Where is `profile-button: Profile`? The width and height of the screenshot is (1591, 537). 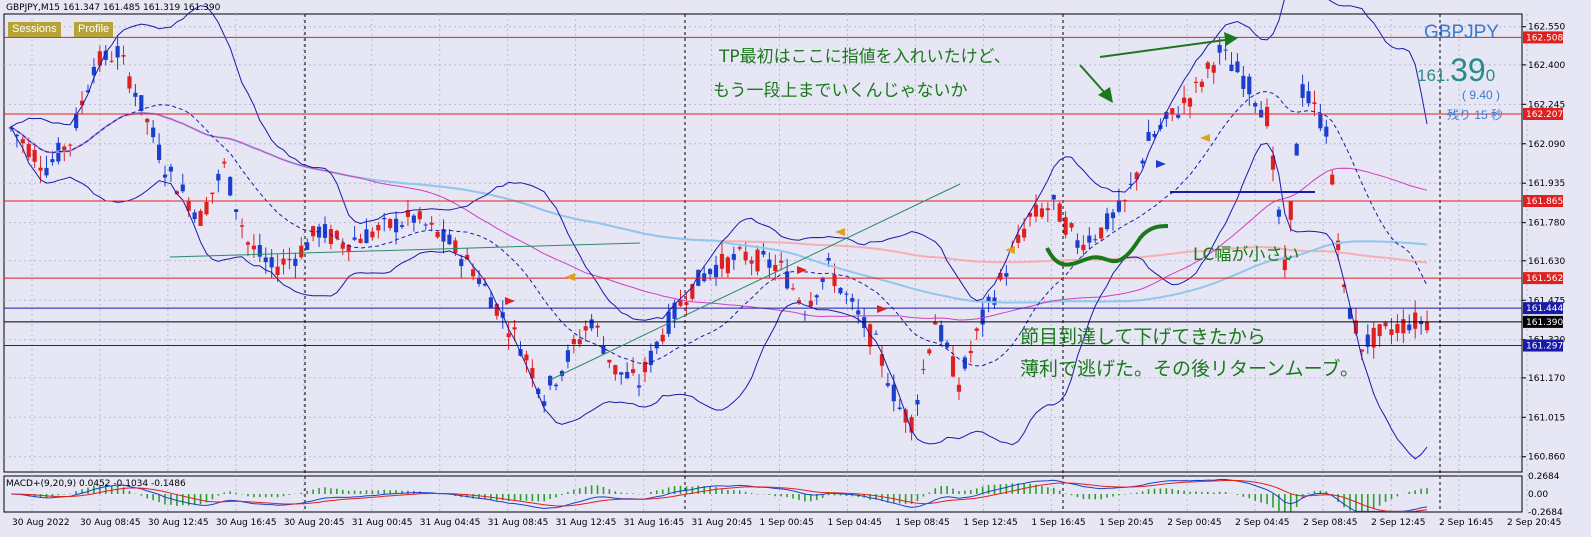 profile-button: Profile is located at coordinates (94, 29).